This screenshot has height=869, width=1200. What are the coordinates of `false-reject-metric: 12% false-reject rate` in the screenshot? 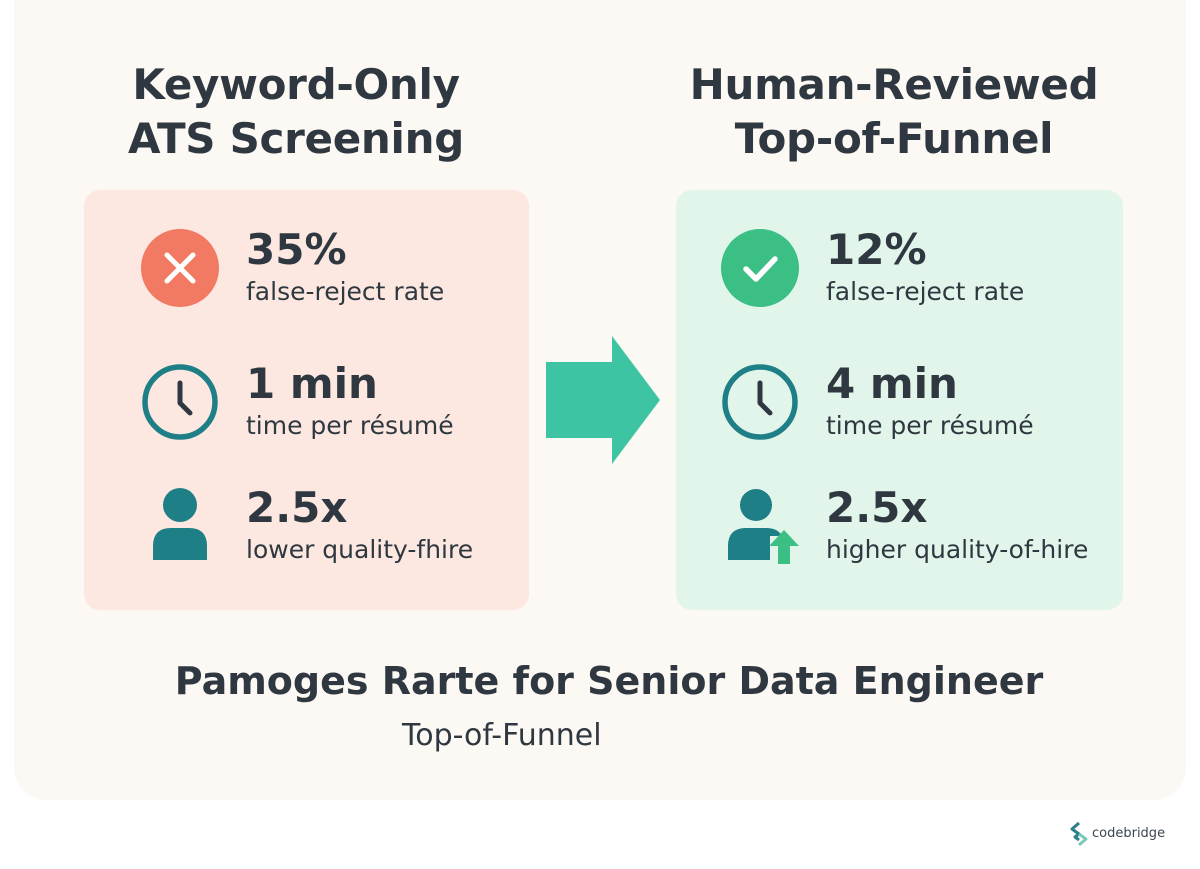 It's located at (899, 271).